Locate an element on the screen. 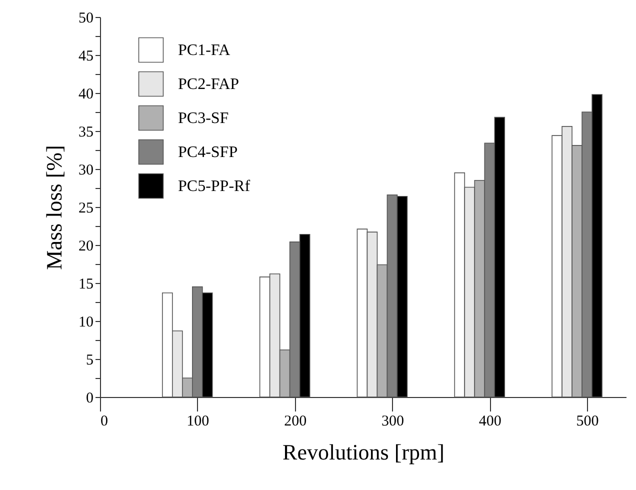  legend-label: PC5-PP-Rf is located at coordinates (214, 186).